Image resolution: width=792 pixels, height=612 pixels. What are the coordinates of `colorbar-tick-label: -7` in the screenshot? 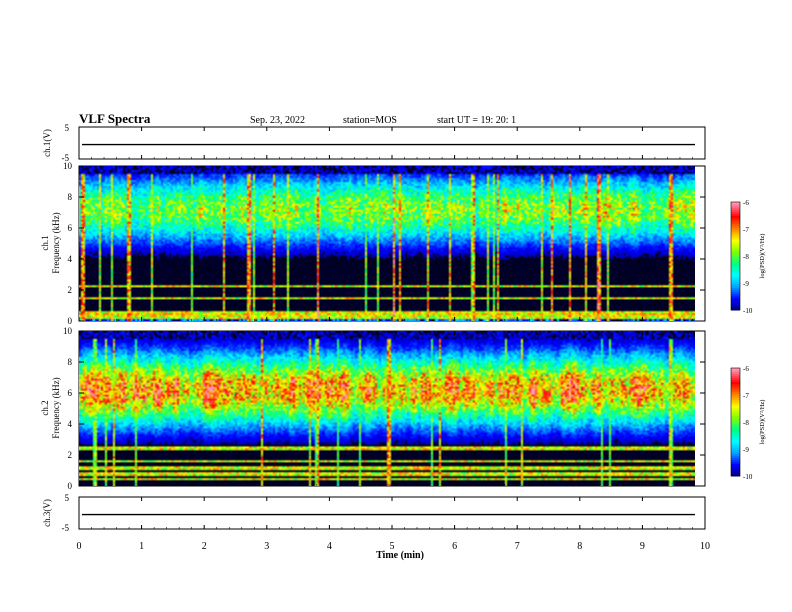 It's located at (746, 396).